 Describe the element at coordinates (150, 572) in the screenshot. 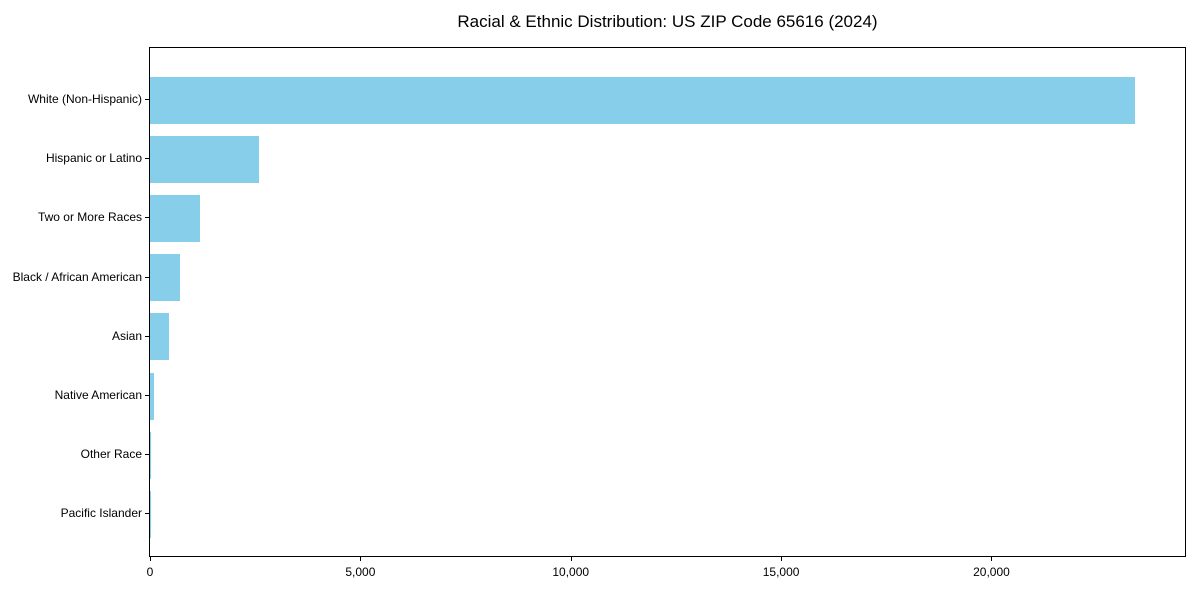

I see `x-axis-tick-label: 0` at that location.